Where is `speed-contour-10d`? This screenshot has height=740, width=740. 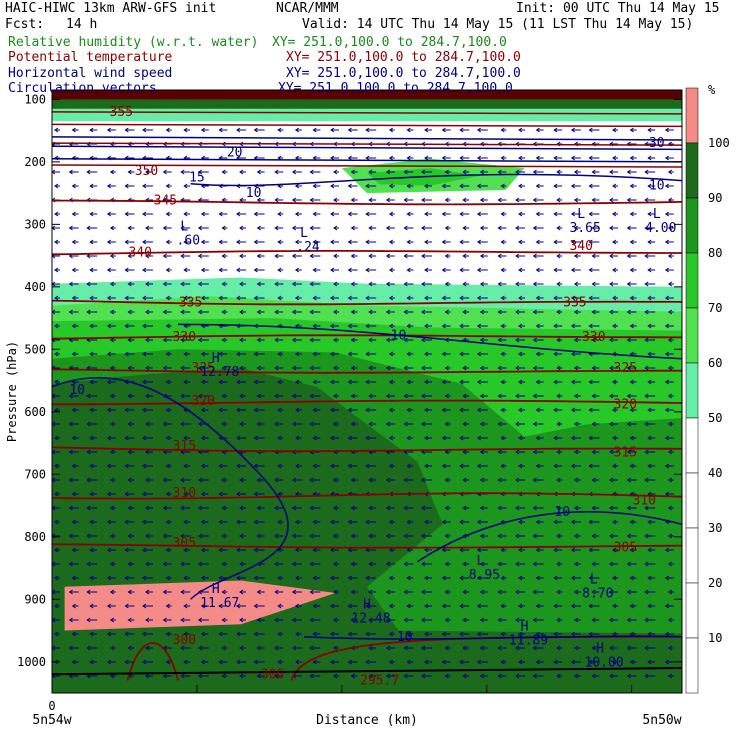
speed-contour-10d is located at coordinates (492, 637).